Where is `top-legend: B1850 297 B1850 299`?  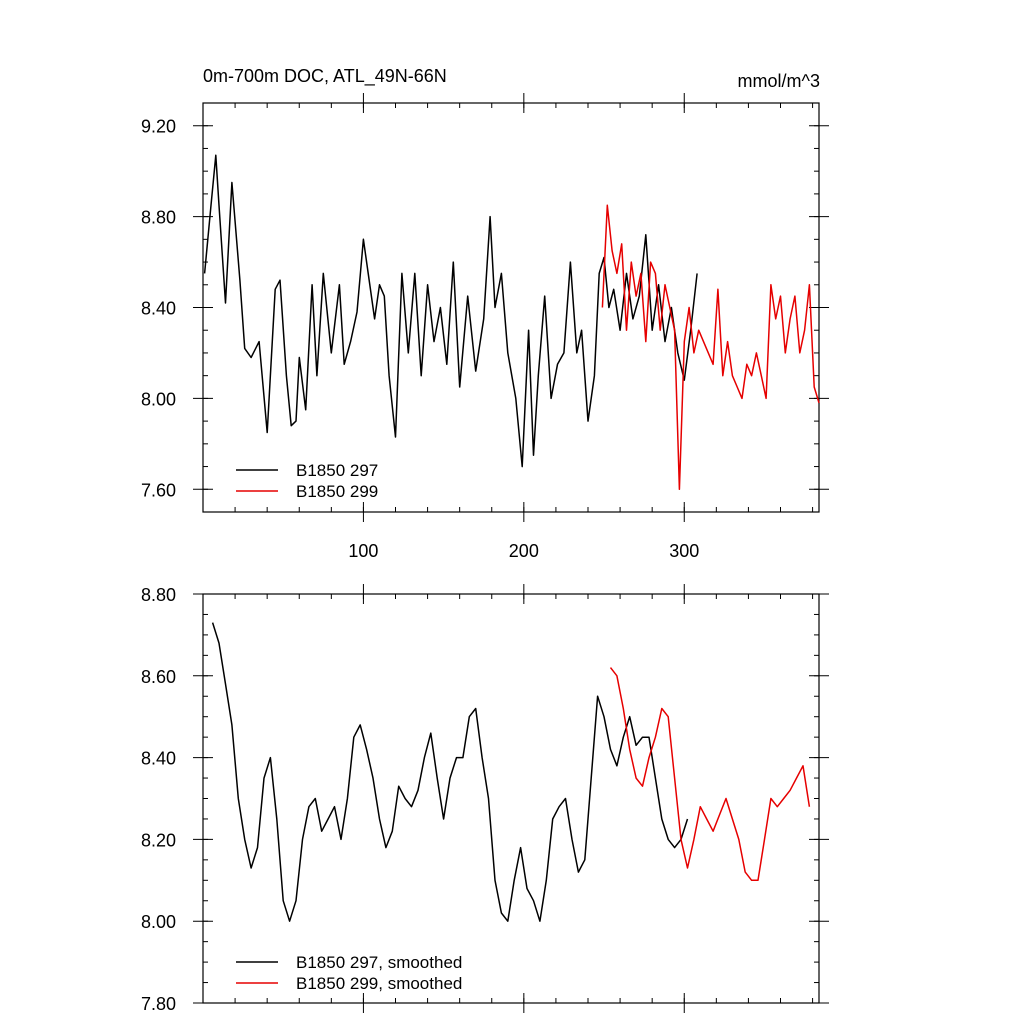 top-legend: B1850 297 B1850 299 is located at coordinates (307, 481).